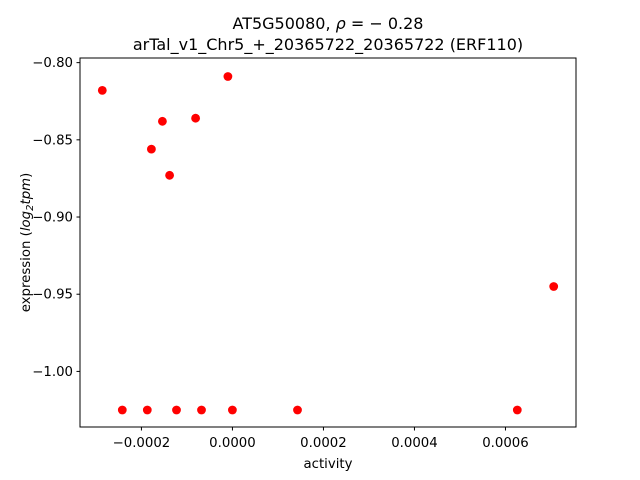 This screenshot has height=480, width=640. Describe the element at coordinates (52, 218) in the screenshot. I see `y-tick-label: −0.90` at that location.